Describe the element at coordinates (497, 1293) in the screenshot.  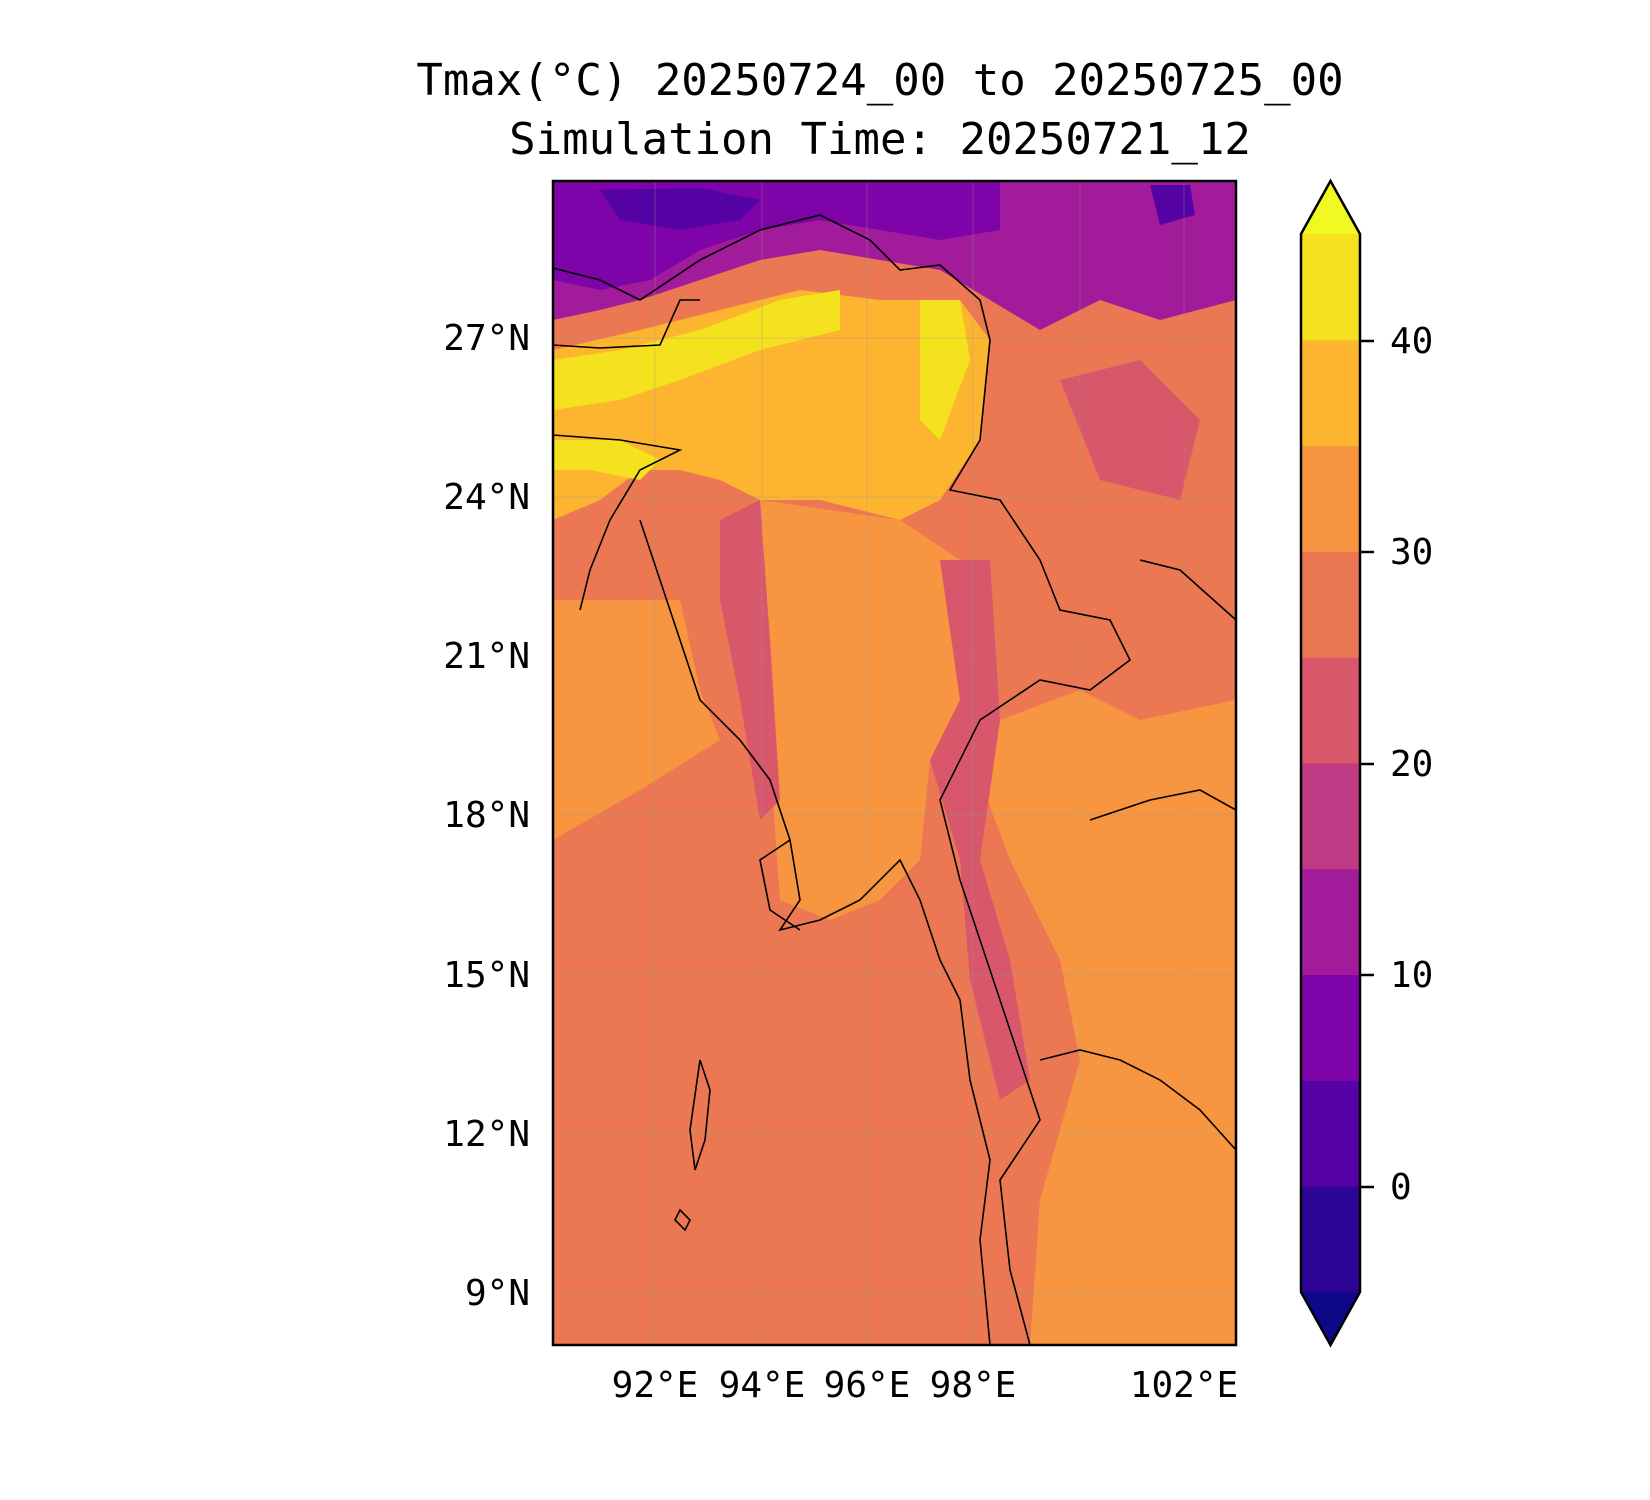
I see `lat-tick-label: 9°N` at that location.